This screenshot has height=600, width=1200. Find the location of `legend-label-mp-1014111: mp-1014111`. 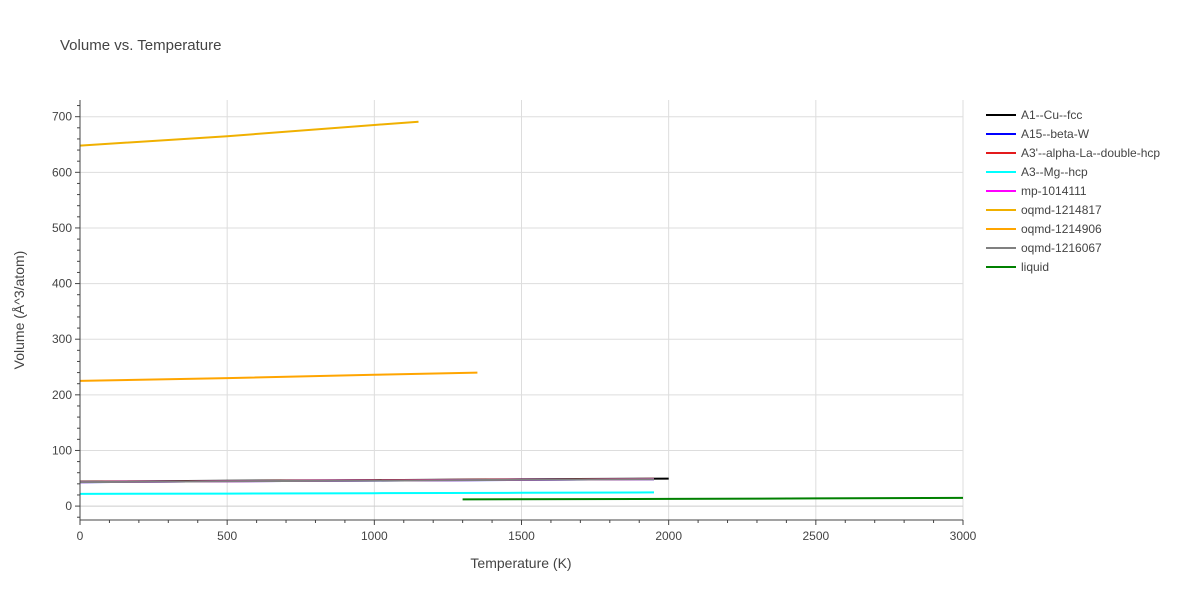

legend-label-mp-1014111: mp-1014111 is located at coordinates (1054, 191).